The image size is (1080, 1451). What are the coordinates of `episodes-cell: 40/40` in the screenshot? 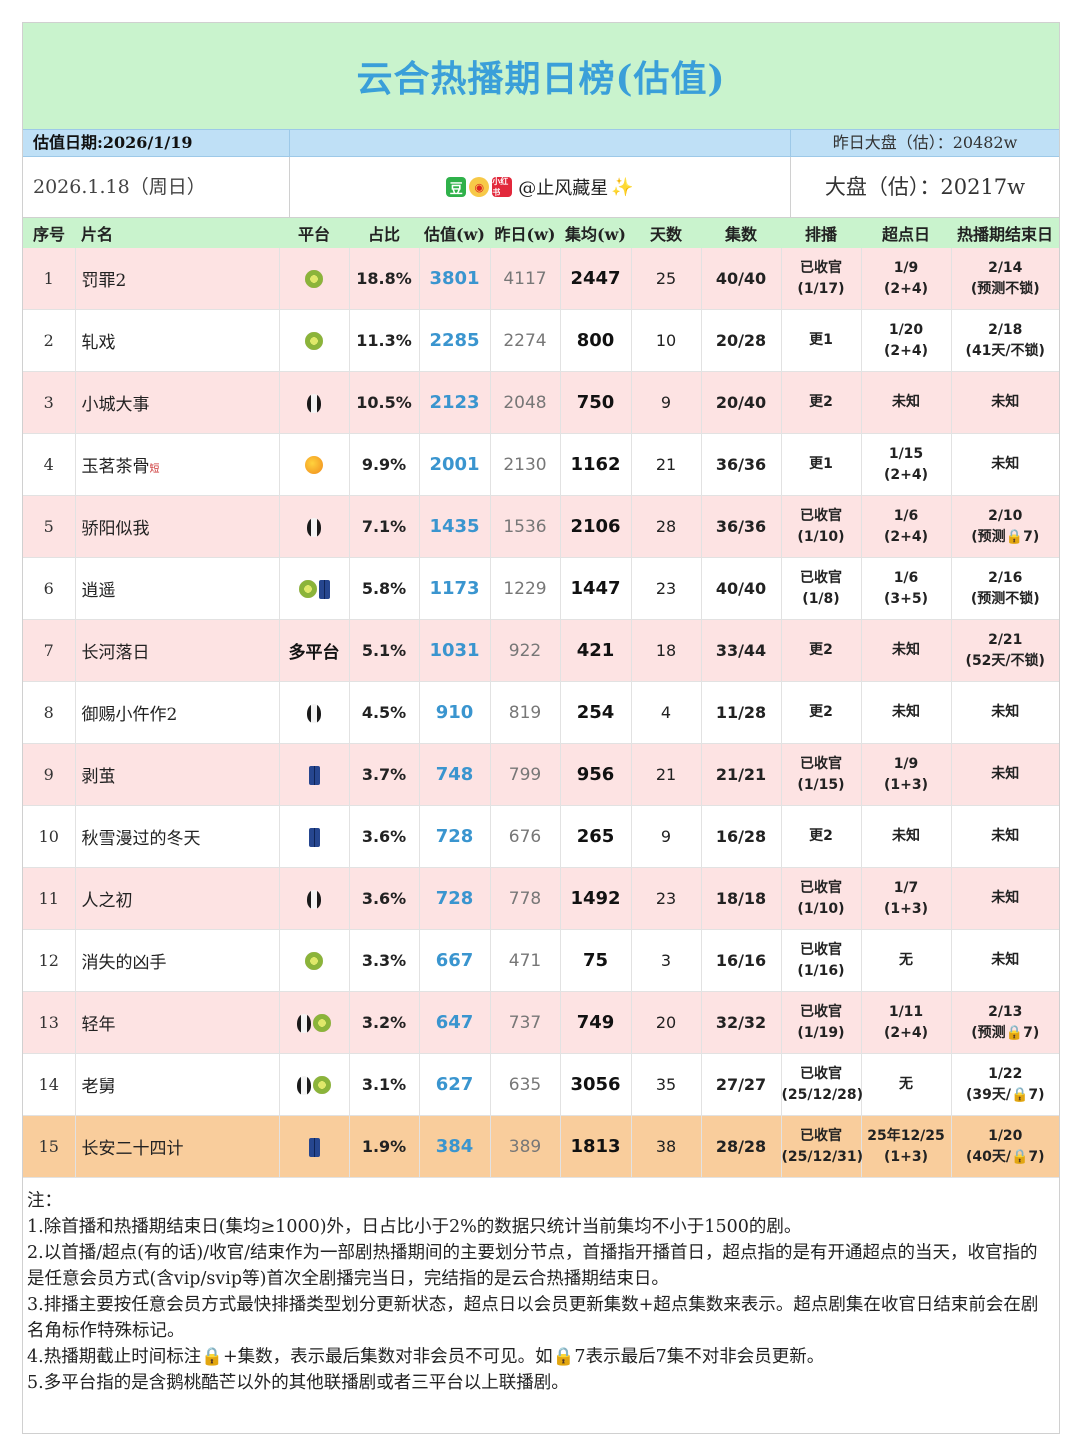 It's located at (741, 279).